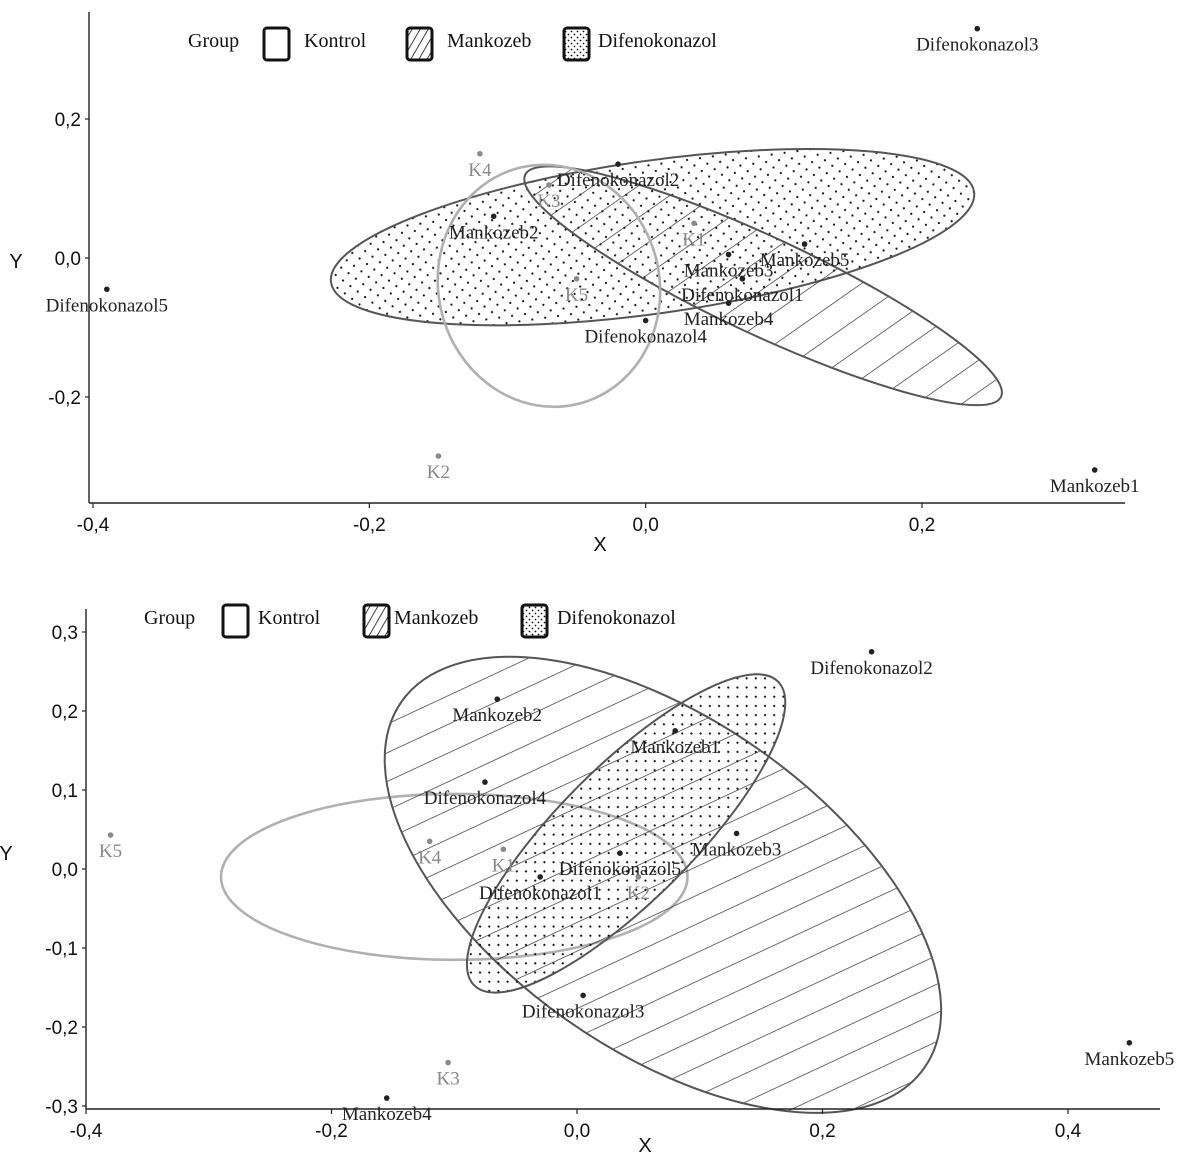 The width and height of the screenshot is (1190, 1159). What do you see at coordinates (616, 618) in the screenshot?
I see `legend-label-difenokonazol: Difenokonazol` at bounding box center [616, 618].